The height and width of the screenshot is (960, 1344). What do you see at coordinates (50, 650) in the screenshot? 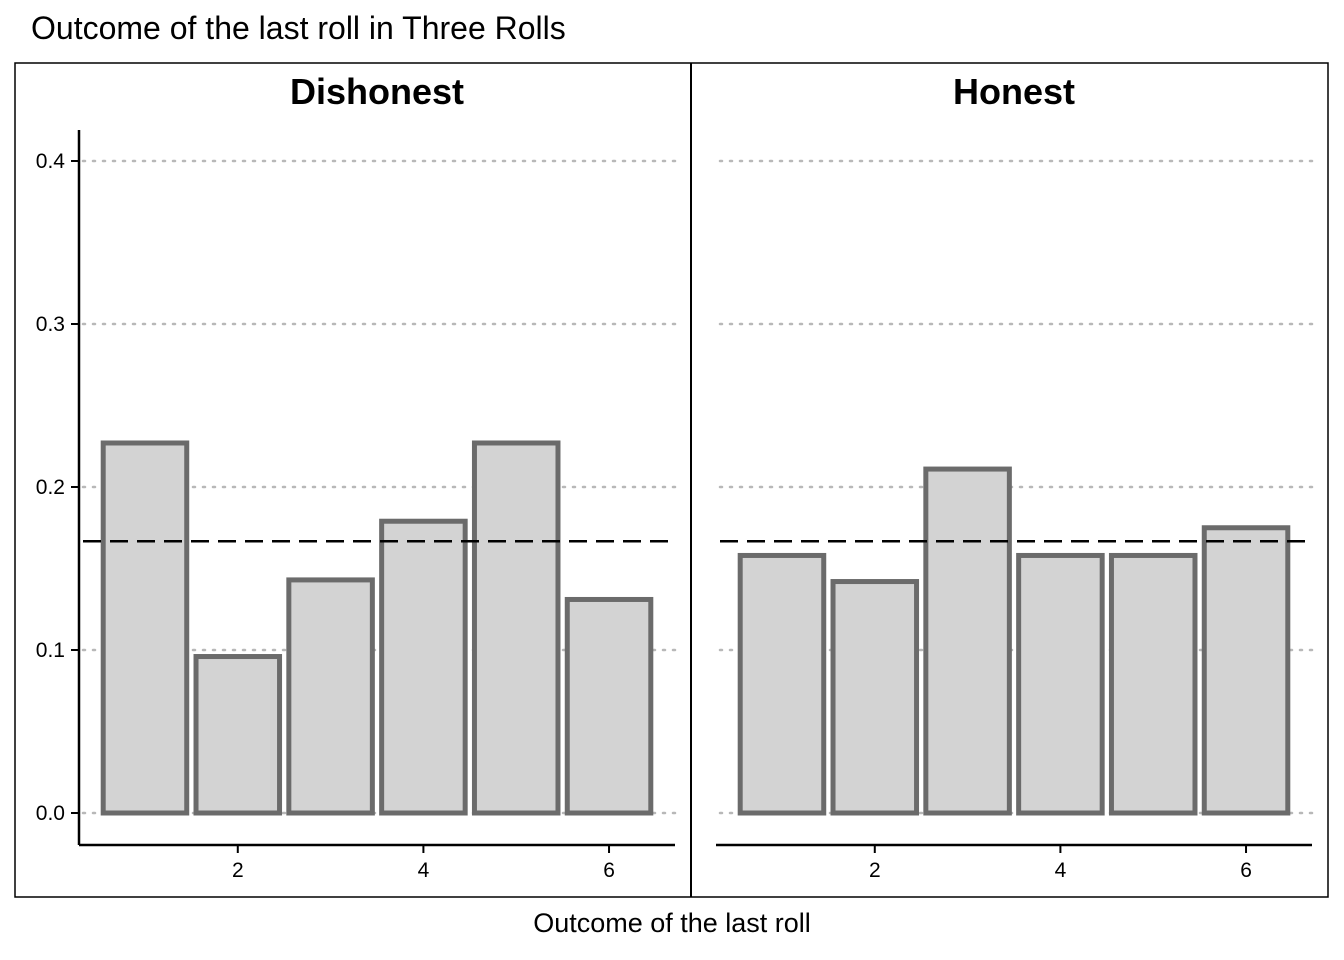
I see `y-tick-label: 0.1` at bounding box center [50, 650].